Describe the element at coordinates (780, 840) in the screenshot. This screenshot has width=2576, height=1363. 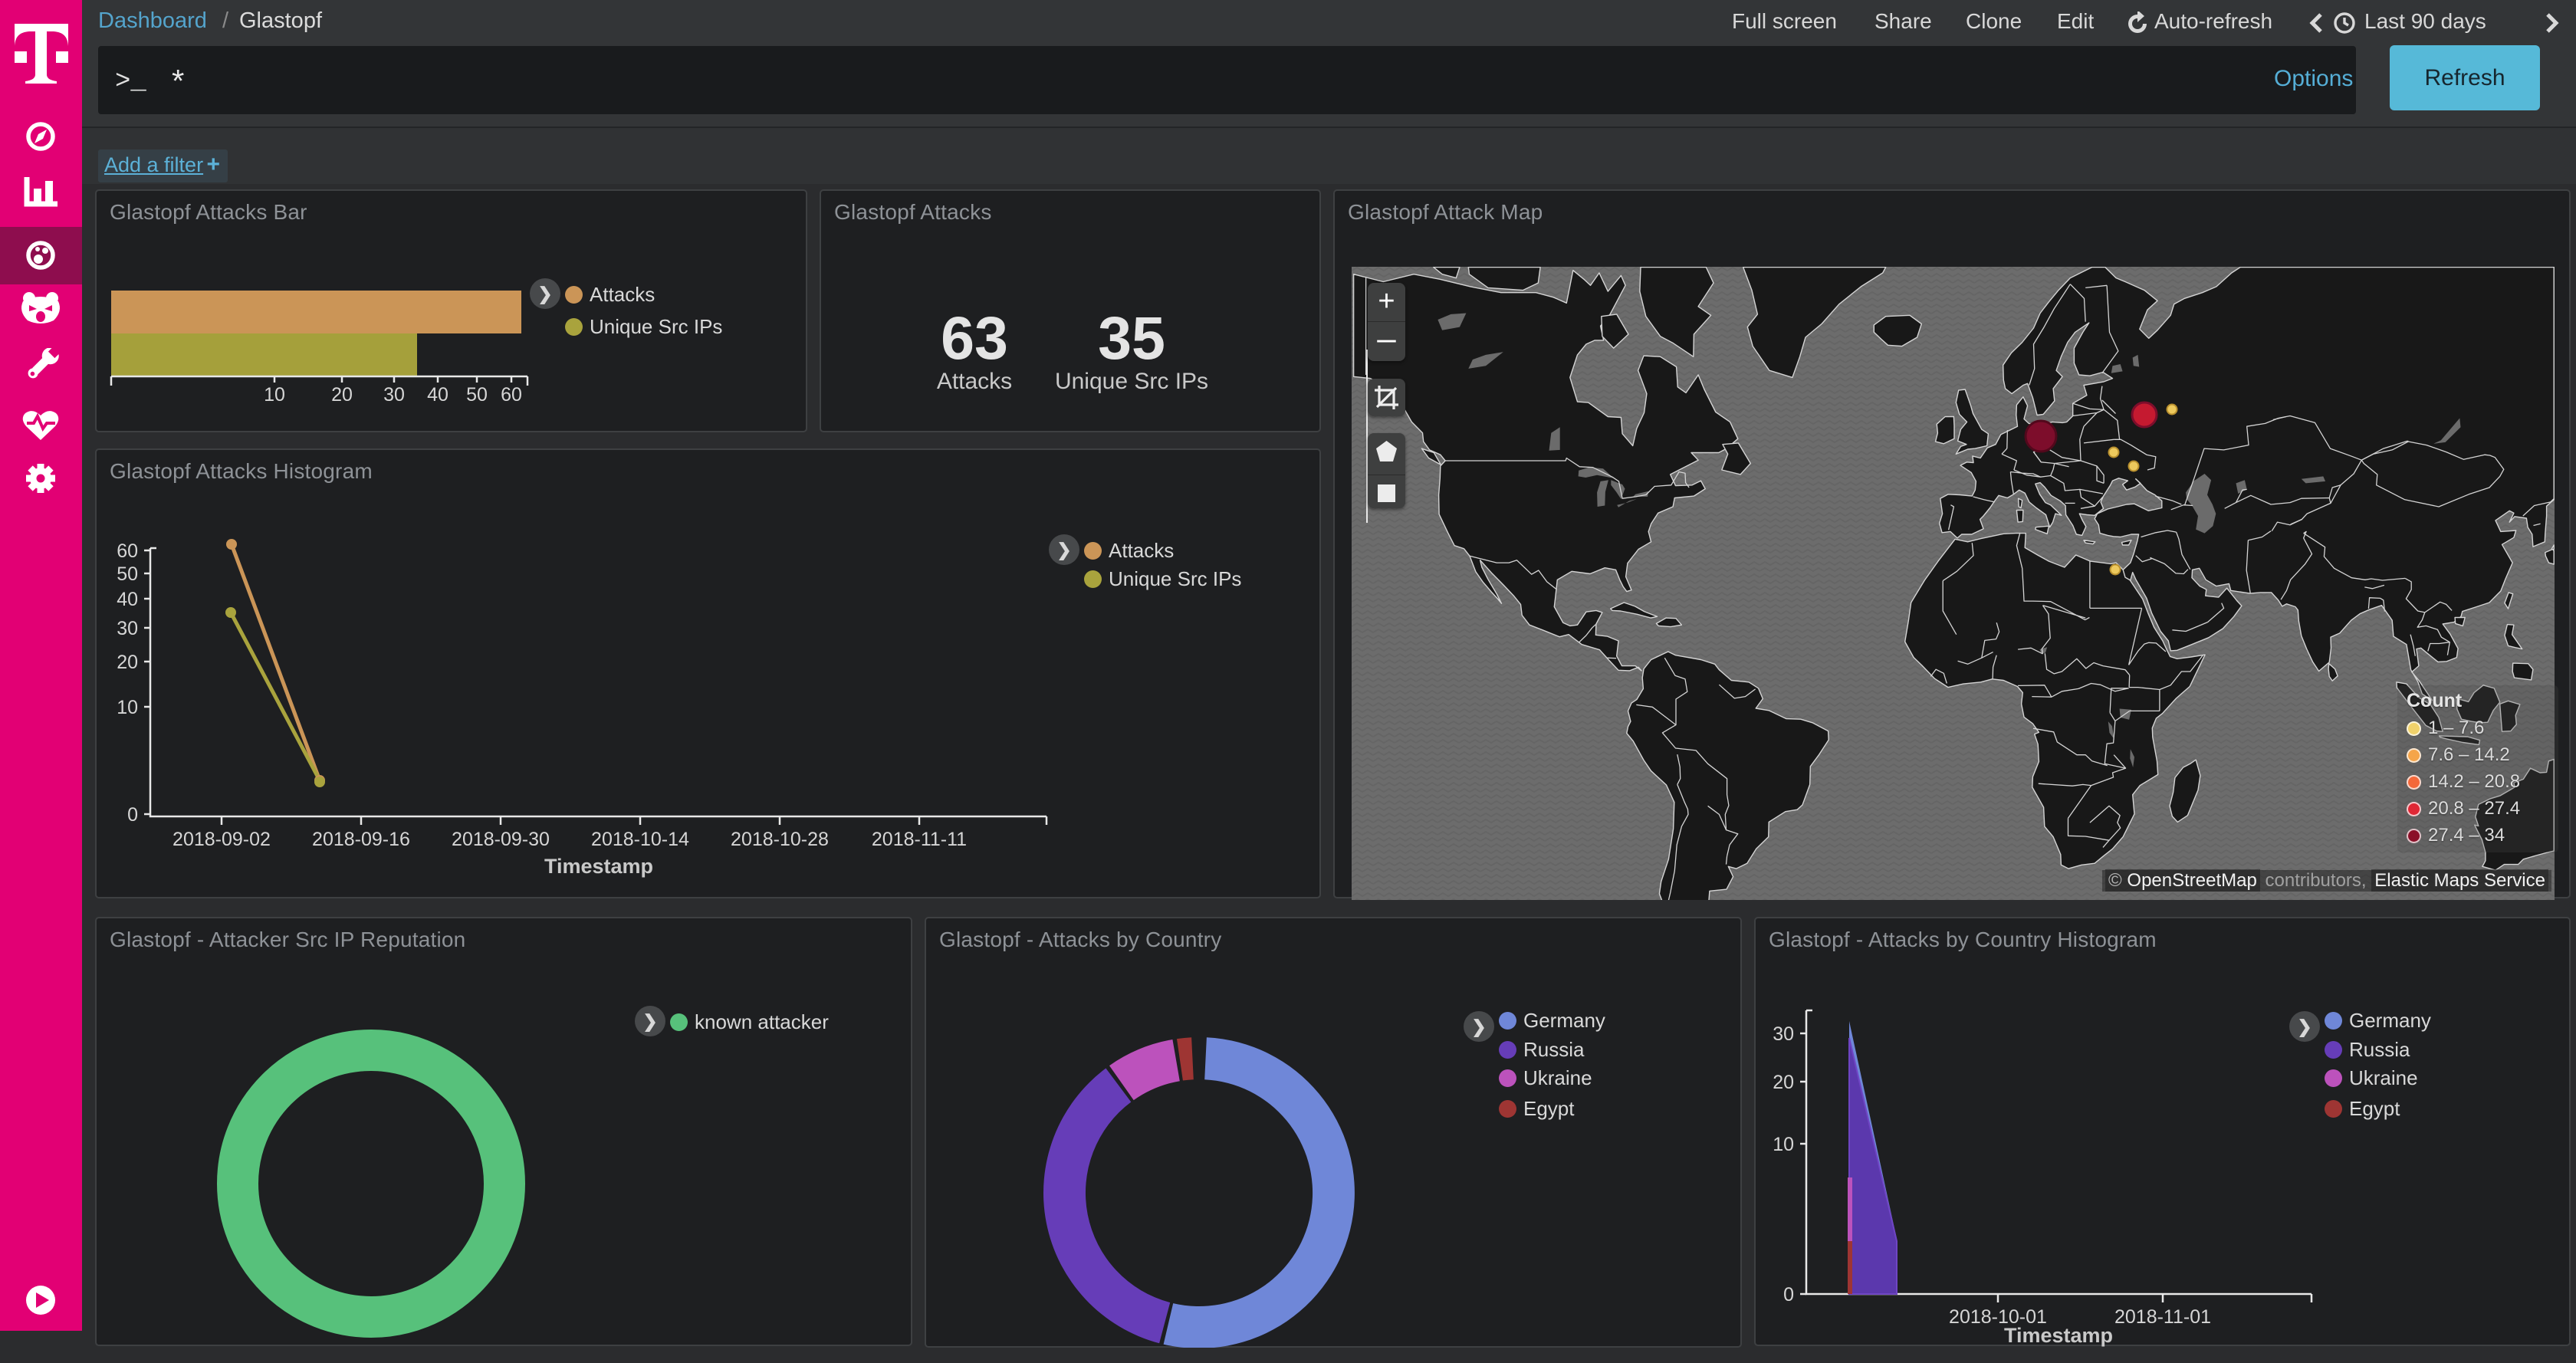
I see `svg-text: 2018-10-28` at that location.